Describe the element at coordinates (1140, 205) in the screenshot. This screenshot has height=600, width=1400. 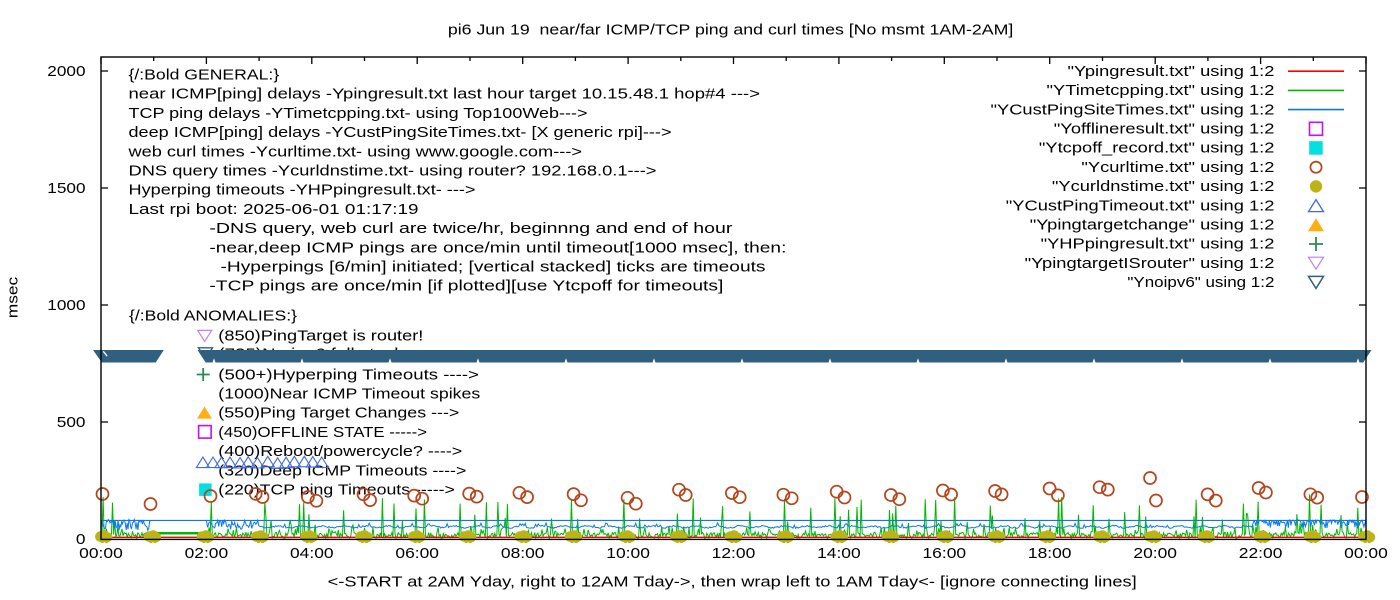
I see `svg-text:"YCustPingTimeout.txt" using 1: "YCustPingTimeout.txt" using 1:2` at that location.